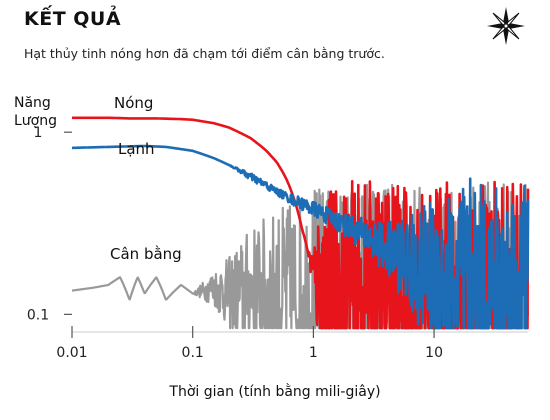  Describe the element at coordinates (71, 353) in the screenshot. I see `x-tick-label: 0.01` at that location.